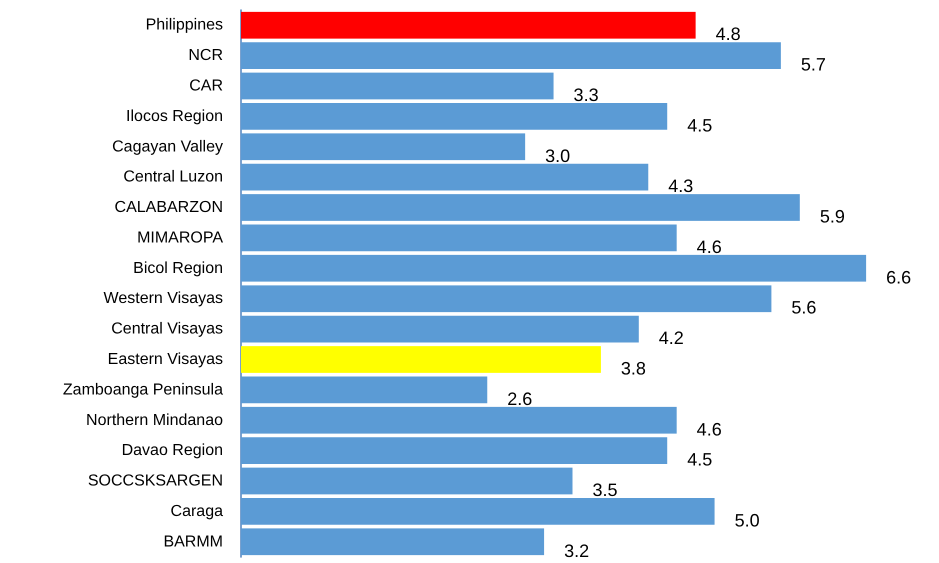  What do you see at coordinates (193, 541) in the screenshot?
I see `y-tick-label: BARMM` at bounding box center [193, 541].